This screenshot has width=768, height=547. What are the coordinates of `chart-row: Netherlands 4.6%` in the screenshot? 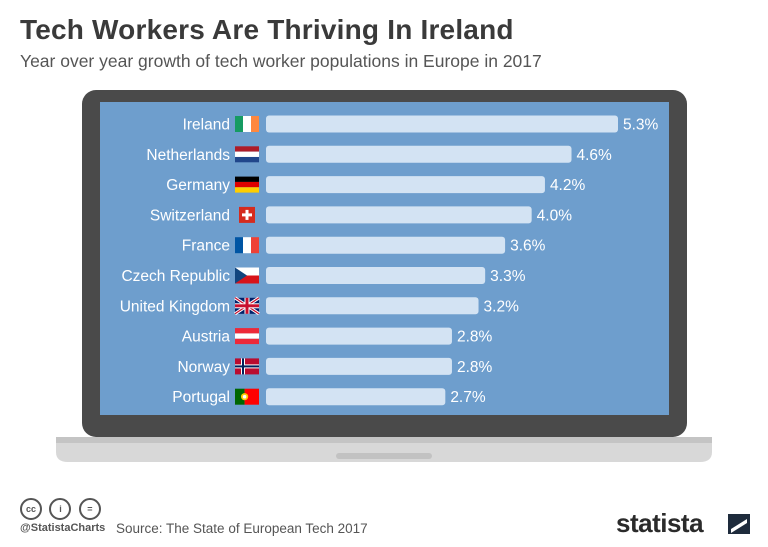 It's located at (379, 154).